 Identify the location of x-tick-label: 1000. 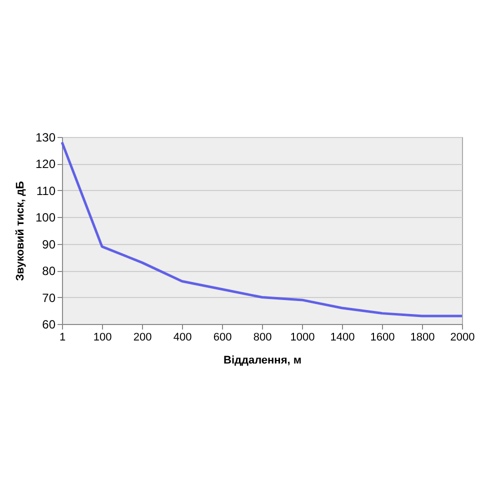
(302, 338).